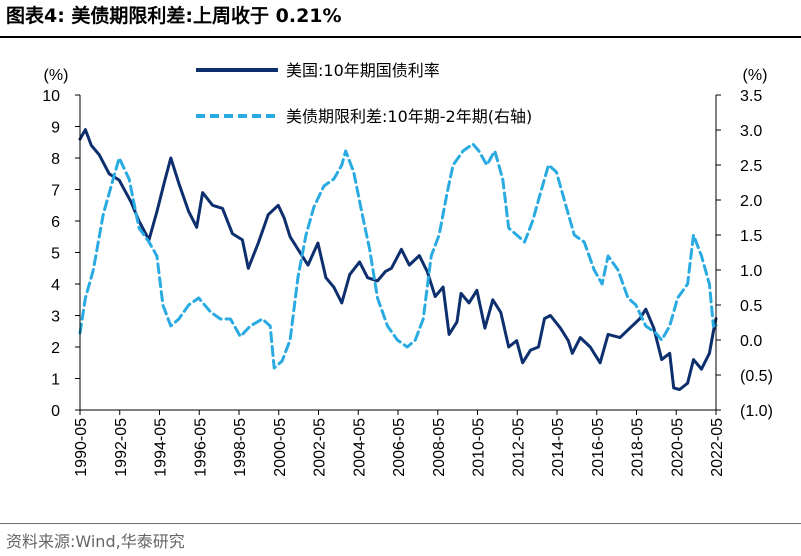  Describe the element at coordinates (751, 201) in the screenshot. I see `right-axis-tick-label: 2.0` at that location.